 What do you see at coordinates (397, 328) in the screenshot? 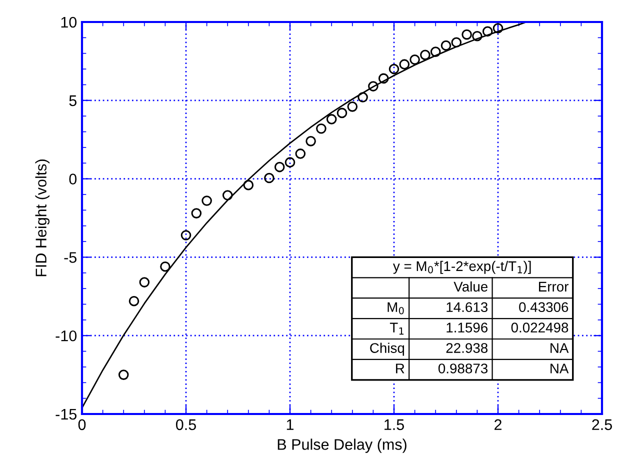
I see `annotation: T$_{1}$` at bounding box center [397, 328].